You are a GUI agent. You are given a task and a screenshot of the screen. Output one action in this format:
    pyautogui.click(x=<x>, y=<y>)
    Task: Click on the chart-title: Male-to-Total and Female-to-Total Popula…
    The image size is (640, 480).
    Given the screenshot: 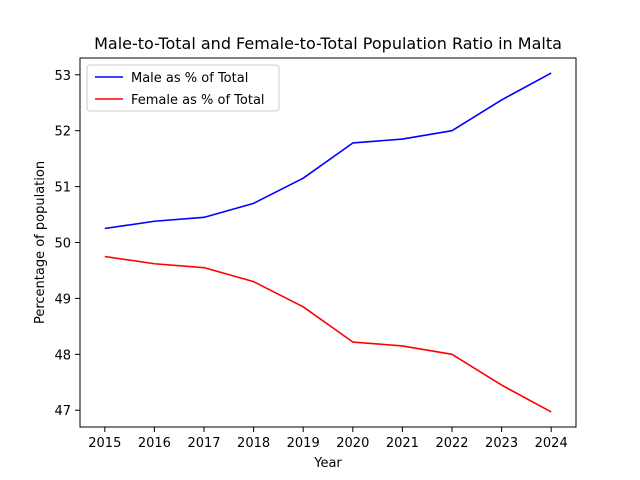 What is the action you would take?
    pyautogui.click(x=328, y=43)
    